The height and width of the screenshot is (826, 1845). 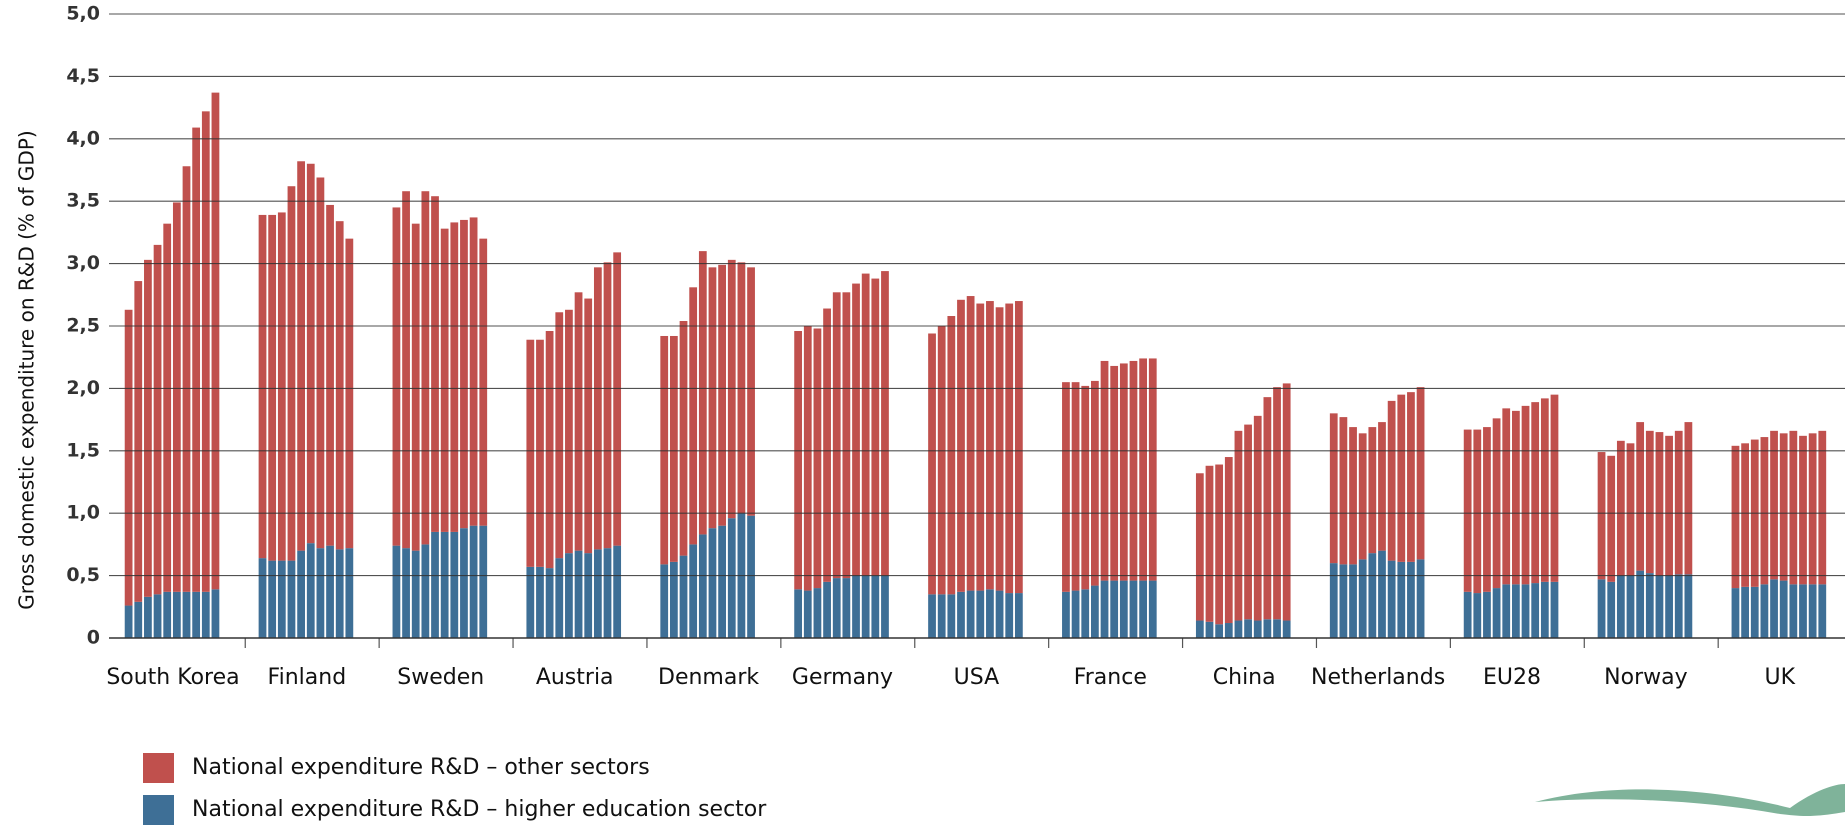 What do you see at coordinates (421, 767) in the screenshot?
I see `legend-label: National expenditure R&D – other sectors` at bounding box center [421, 767].